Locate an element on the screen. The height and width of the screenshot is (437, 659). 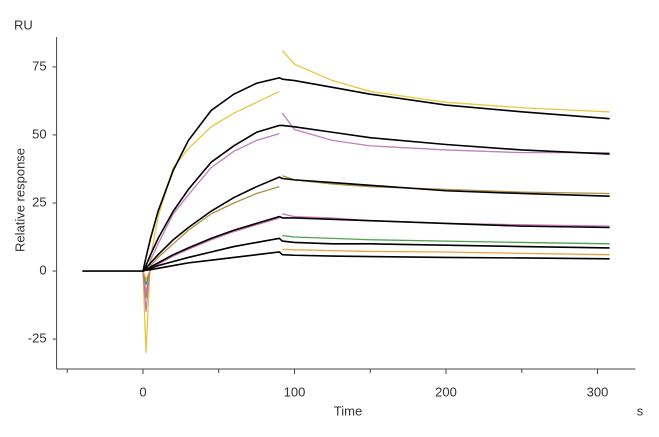
y-tick-label: 75 is located at coordinates (39, 65).